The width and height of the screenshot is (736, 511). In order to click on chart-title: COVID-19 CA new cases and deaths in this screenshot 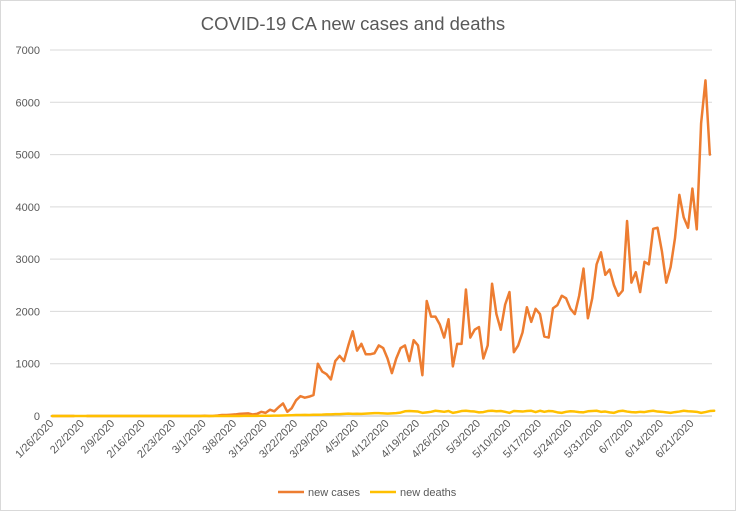, I will do `click(353, 23)`.